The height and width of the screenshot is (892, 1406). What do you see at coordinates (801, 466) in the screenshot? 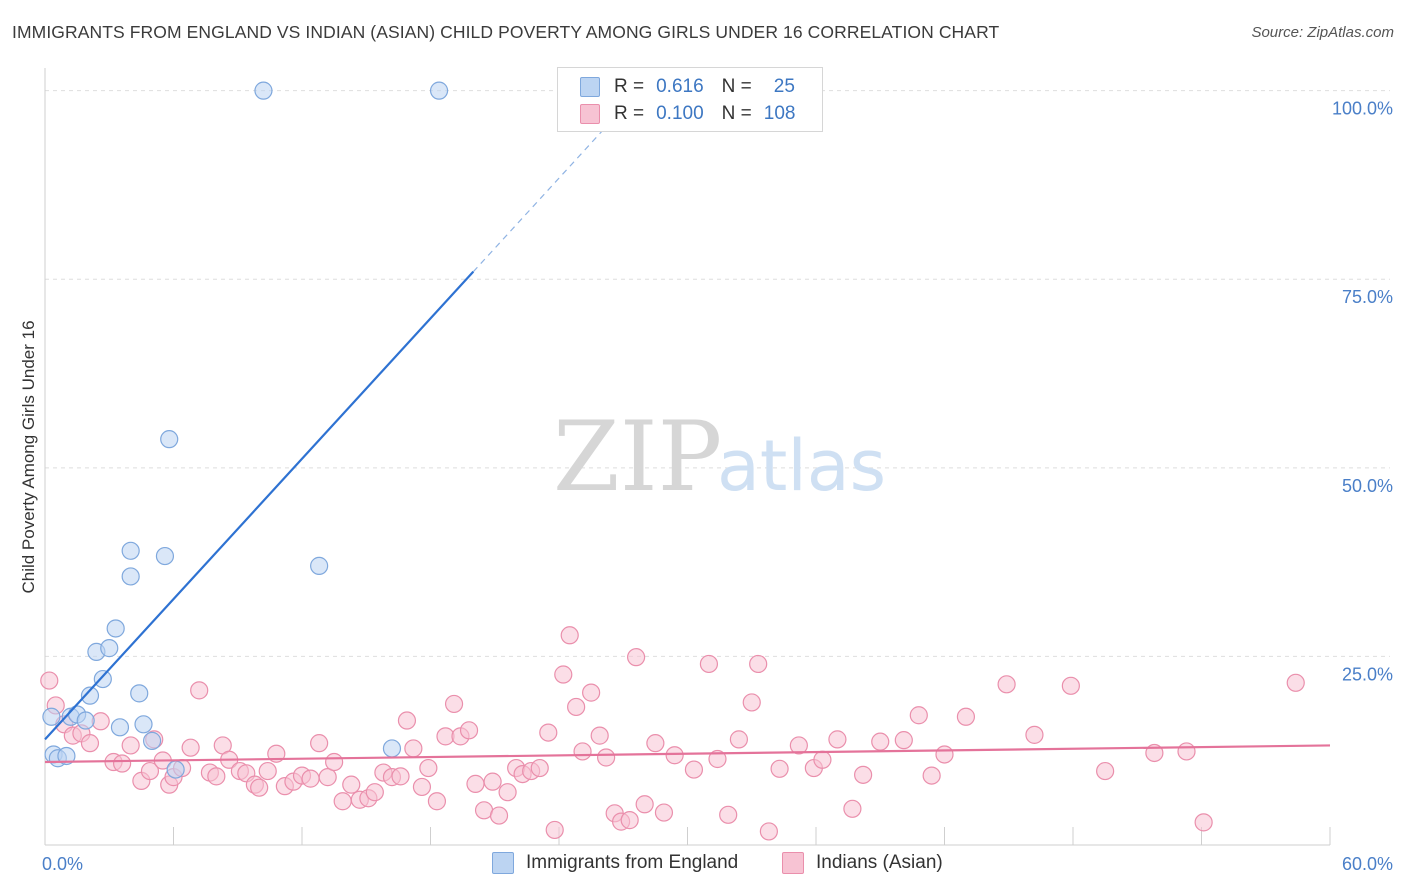
I see `watermark-atlas: atlas` at bounding box center [801, 466].